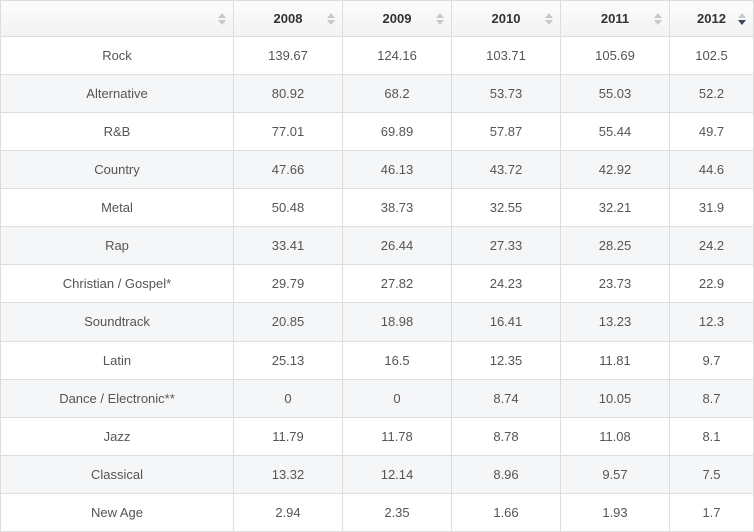  Describe the element at coordinates (397, 322) in the screenshot. I see `value-cell: 18.98` at that location.